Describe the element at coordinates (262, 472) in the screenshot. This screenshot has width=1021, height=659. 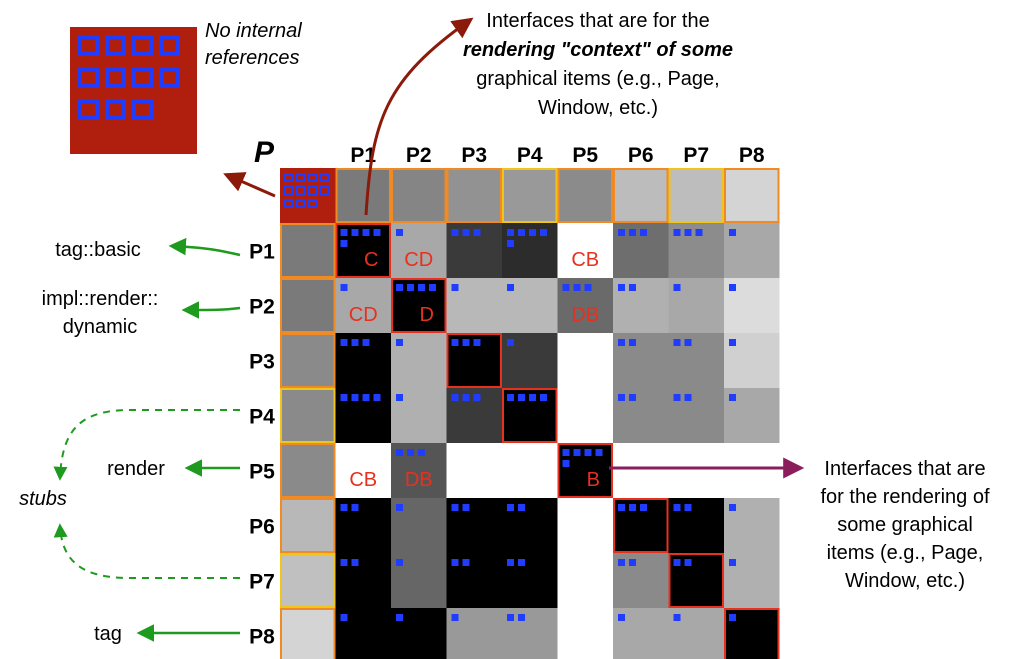
I see `row-header: P5` at that location.